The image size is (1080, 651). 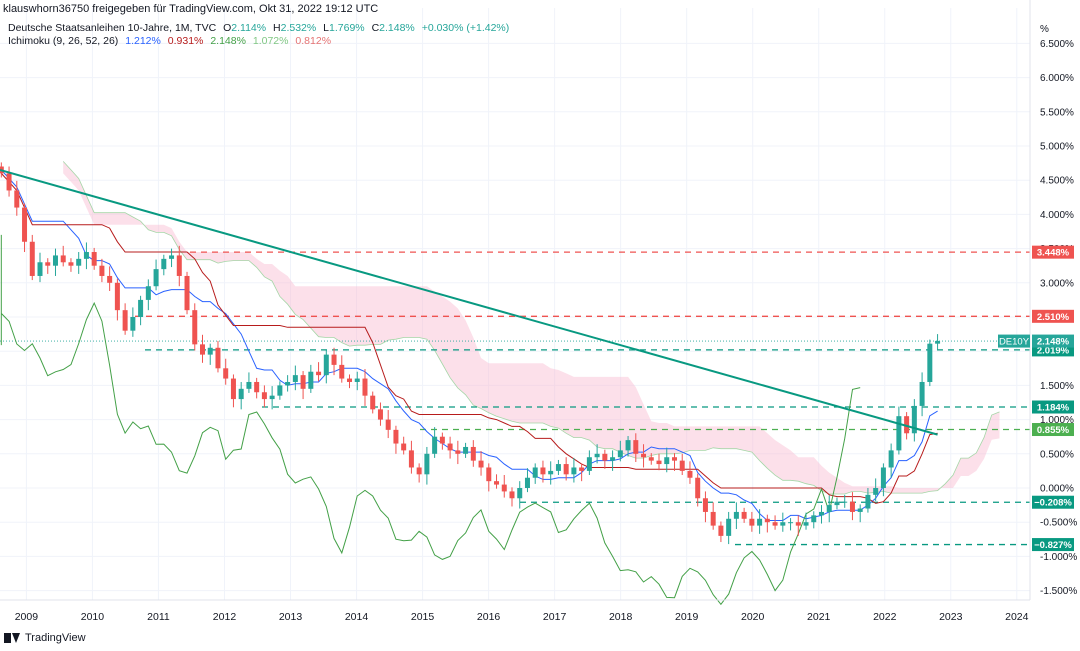 I want to click on x-tick-label: 2020, so click(x=753, y=617).